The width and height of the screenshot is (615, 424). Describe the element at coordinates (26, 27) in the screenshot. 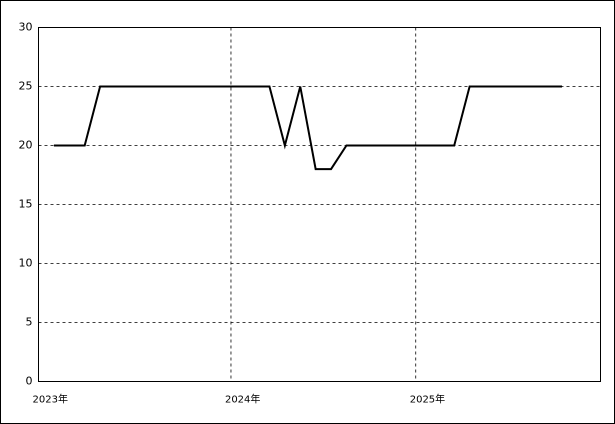

I see `y-tick-label: 30` at that location.